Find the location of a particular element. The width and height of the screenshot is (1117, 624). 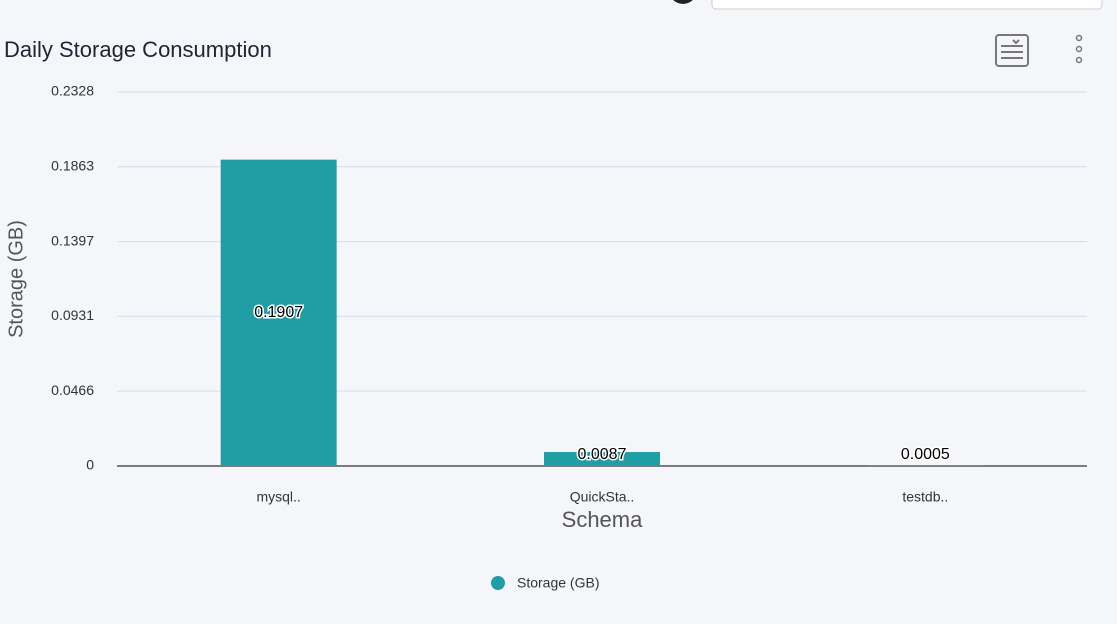

x-axis-title: Schema is located at coordinates (602, 519).